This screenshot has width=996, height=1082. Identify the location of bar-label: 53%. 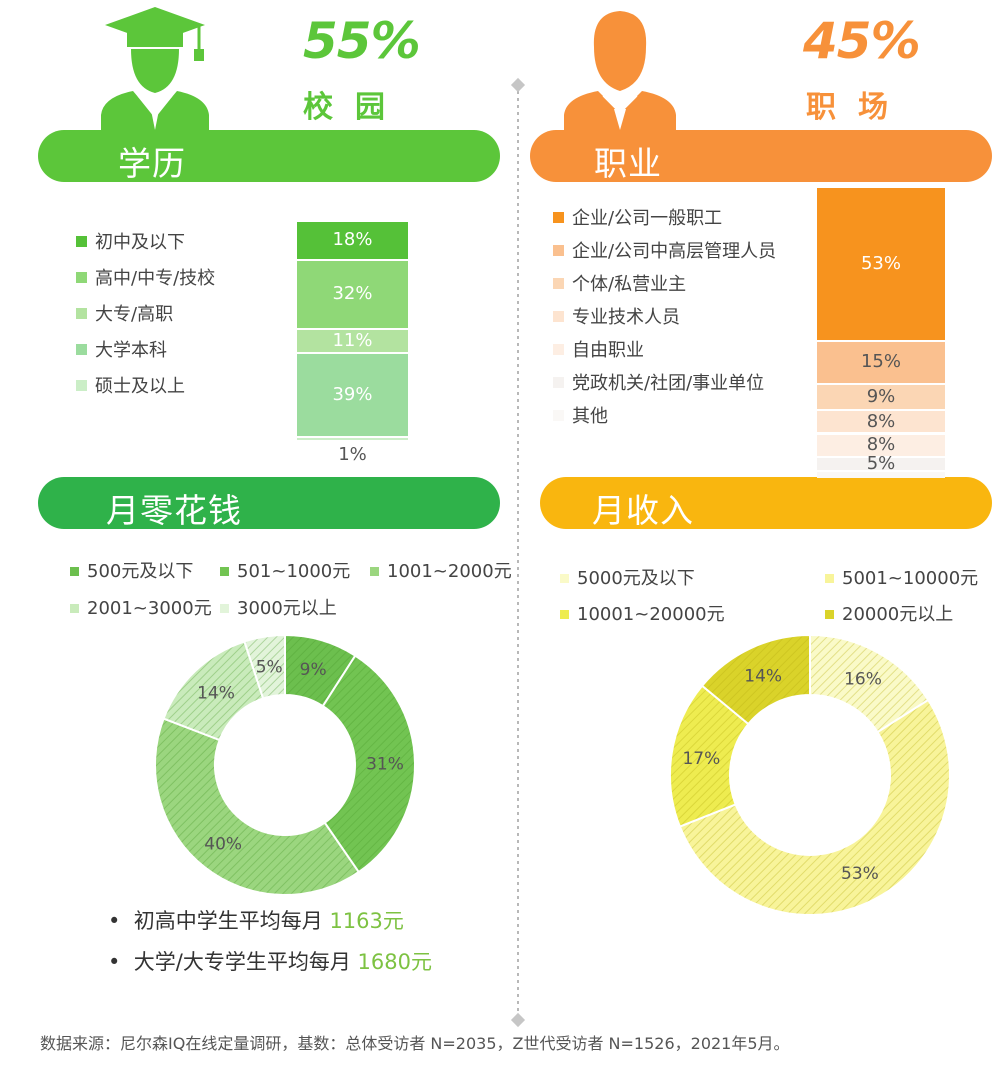
(880, 263).